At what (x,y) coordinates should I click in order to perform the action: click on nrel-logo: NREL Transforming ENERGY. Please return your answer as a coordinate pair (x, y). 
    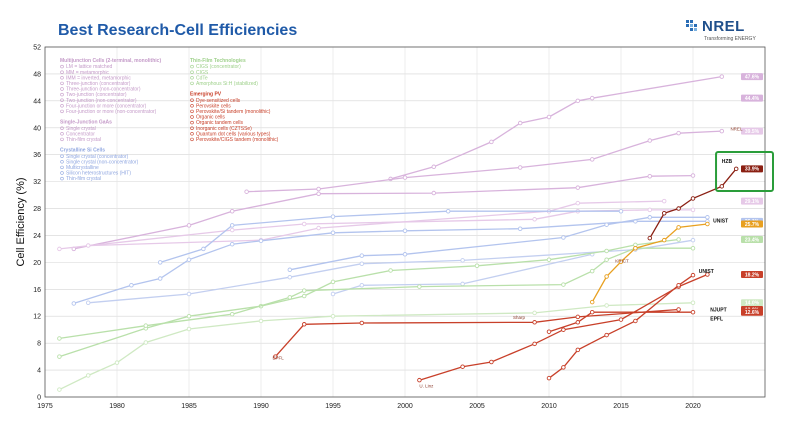
    Looking at the image, I should click on (728, 33).